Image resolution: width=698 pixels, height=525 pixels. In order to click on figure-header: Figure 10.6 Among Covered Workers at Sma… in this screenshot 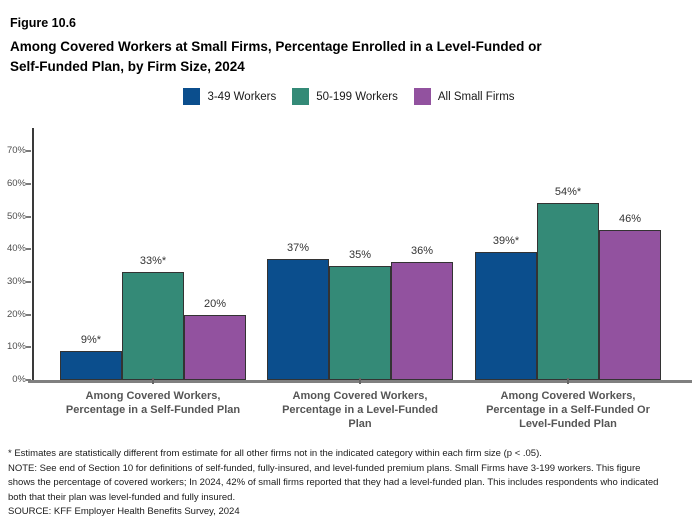, I will do `click(349, 38)`.